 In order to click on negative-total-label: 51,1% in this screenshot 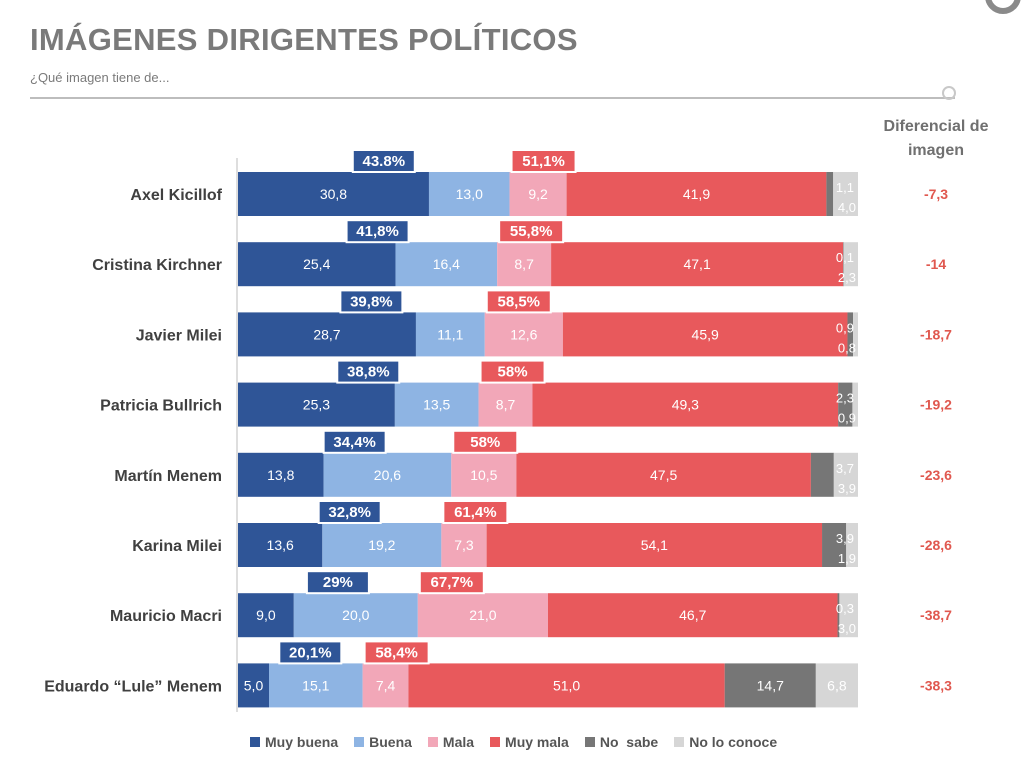, I will do `click(543, 161)`.